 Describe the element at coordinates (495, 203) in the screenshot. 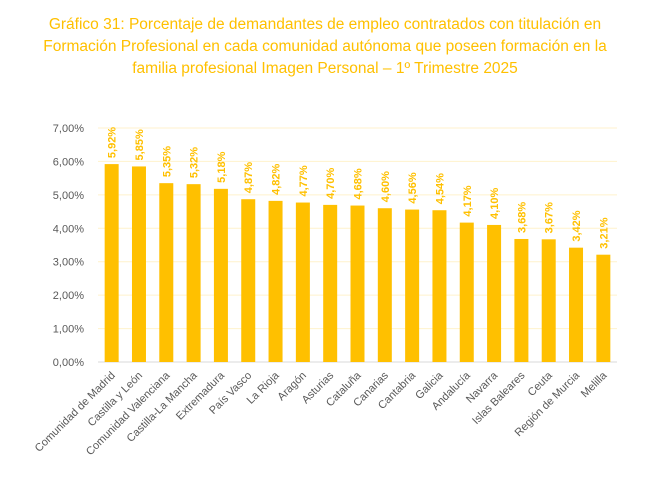

I see `data-label: 4,10%` at that location.